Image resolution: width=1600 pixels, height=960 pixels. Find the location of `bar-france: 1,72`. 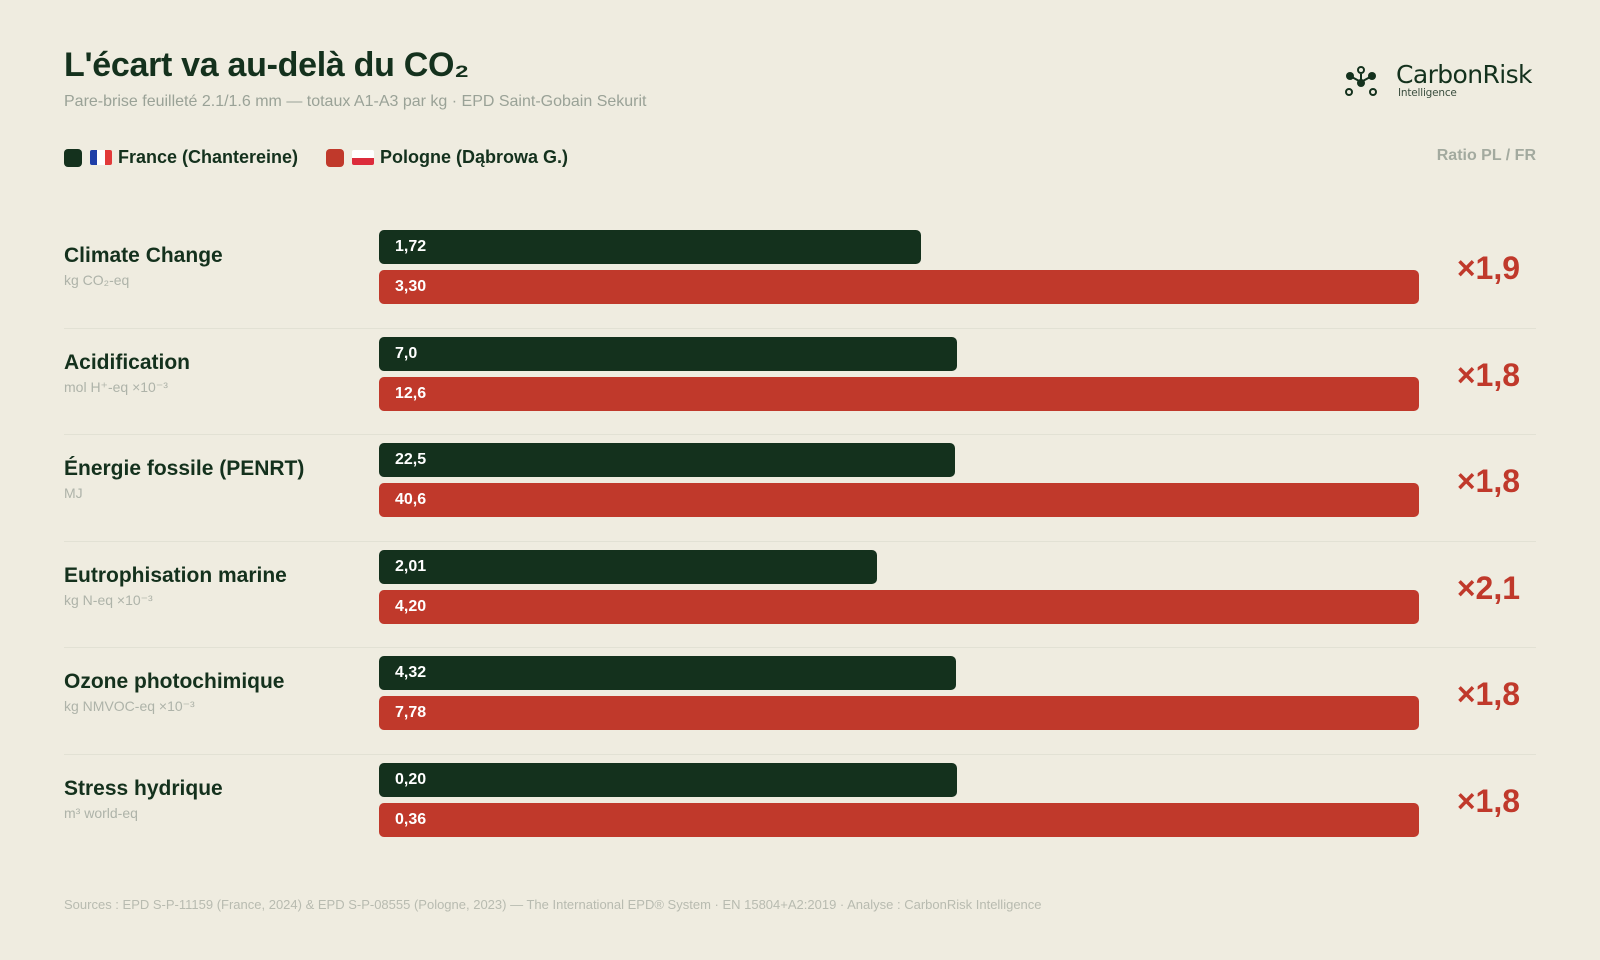

bar-france: 1,72 is located at coordinates (650, 247).